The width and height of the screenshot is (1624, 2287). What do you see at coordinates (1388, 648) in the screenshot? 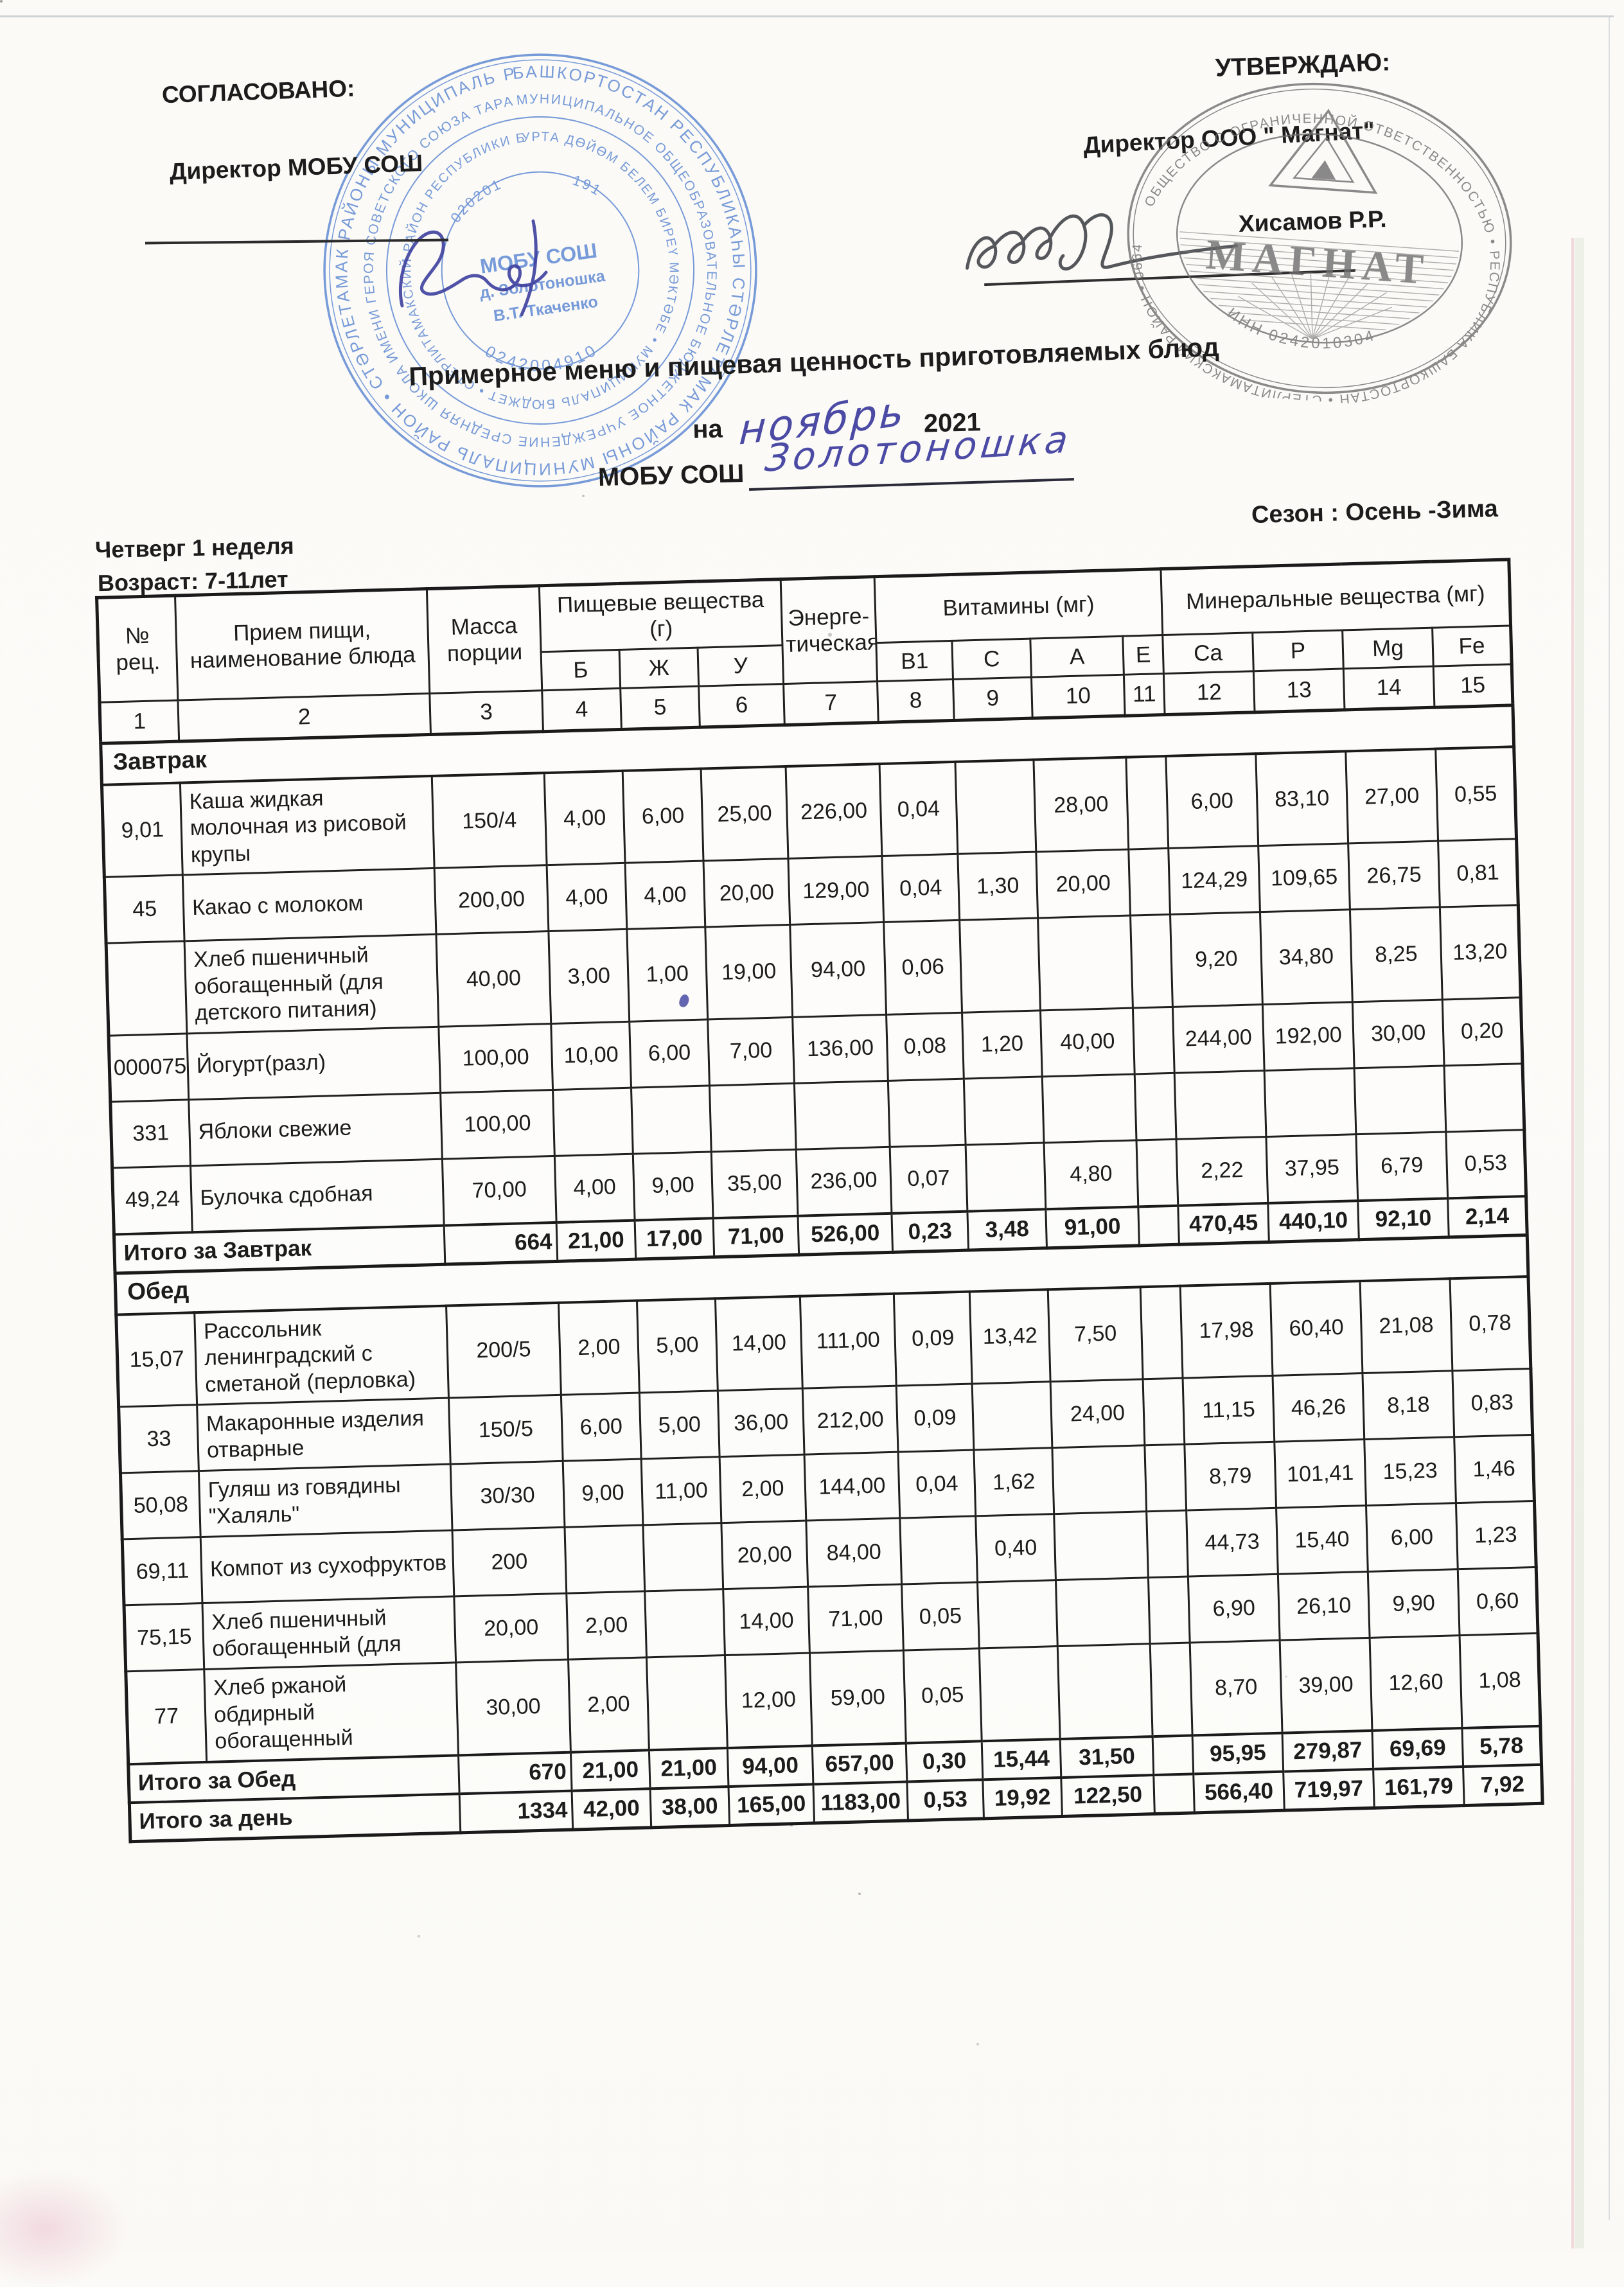
I see `col-header-mg: Mg` at bounding box center [1388, 648].